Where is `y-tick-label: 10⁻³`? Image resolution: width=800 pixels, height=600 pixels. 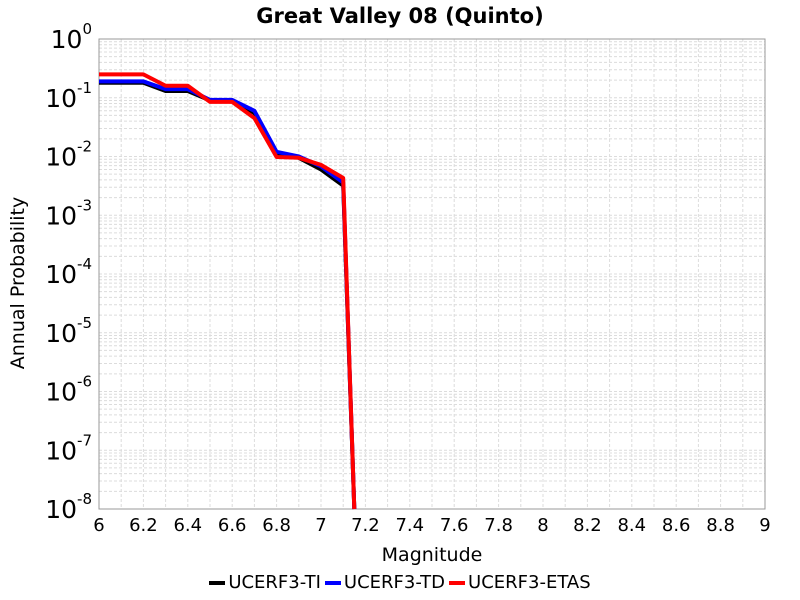 y-tick-label: 10⁻³ is located at coordinates (68, 213).